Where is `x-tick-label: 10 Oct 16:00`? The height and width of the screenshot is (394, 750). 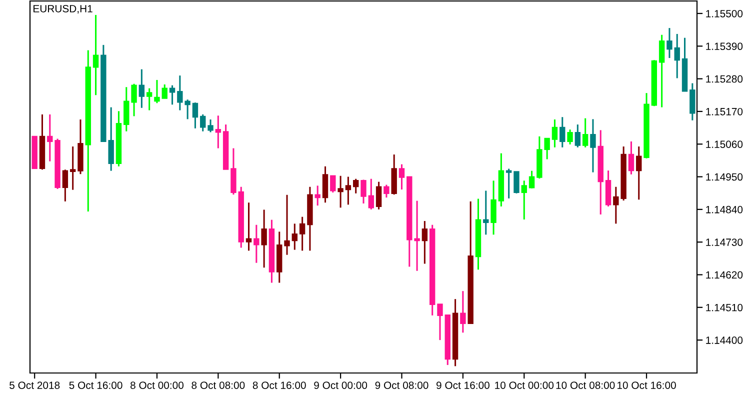
x-tick-label: 10 Oct 16:00 is located at coordinates (646, 385).